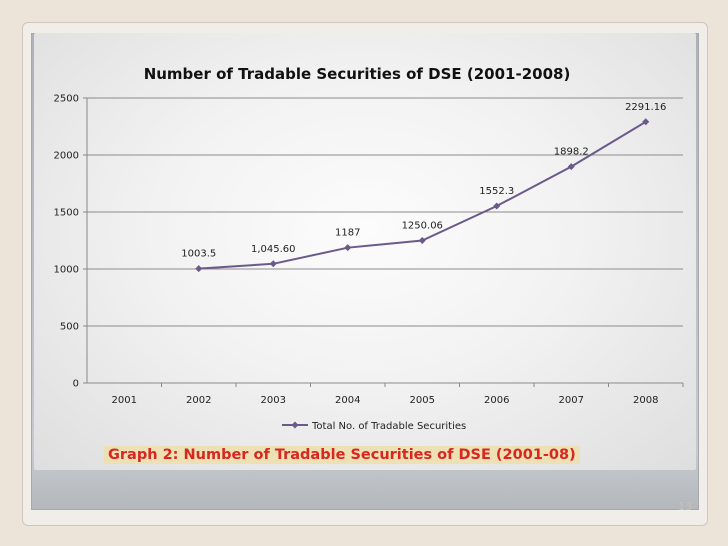 The height and width of the screenshot is (546, 728). Describe the element at coordinates (66, 99) in the screenshot. I see `y-tick-label: 2500` at that location.